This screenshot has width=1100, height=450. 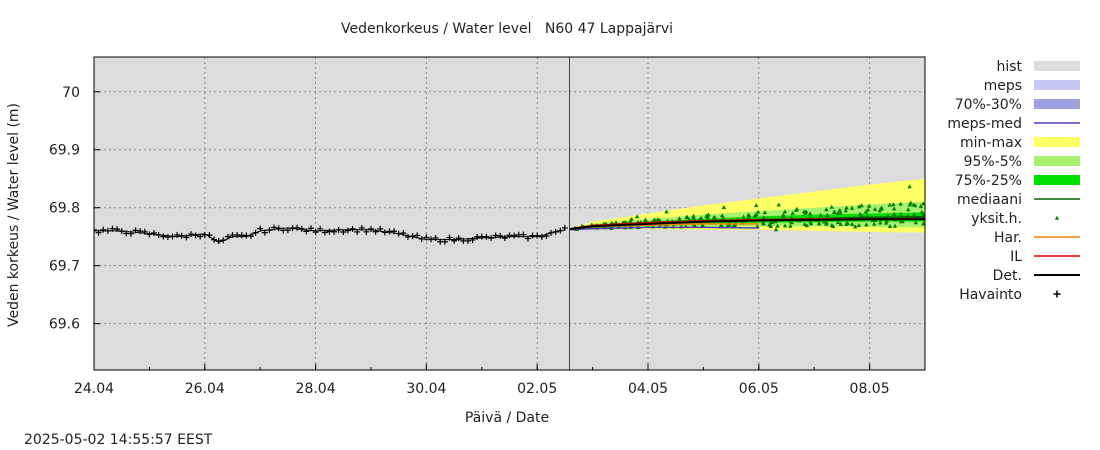 I want to click on legend-label: 70%-30%, so click(x=988, y=105).